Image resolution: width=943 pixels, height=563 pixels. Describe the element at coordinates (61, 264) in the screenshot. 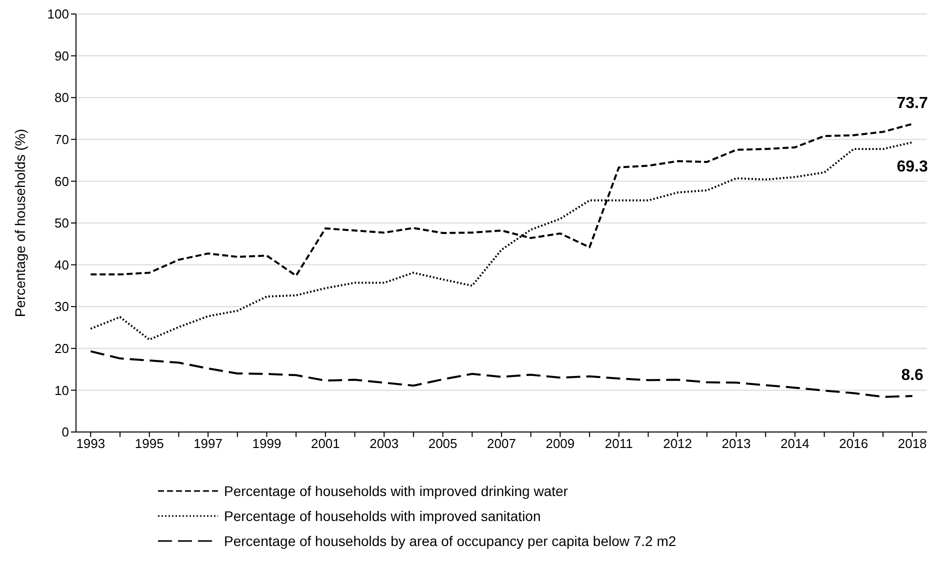

I see `y-tick-label: 40` at that location.